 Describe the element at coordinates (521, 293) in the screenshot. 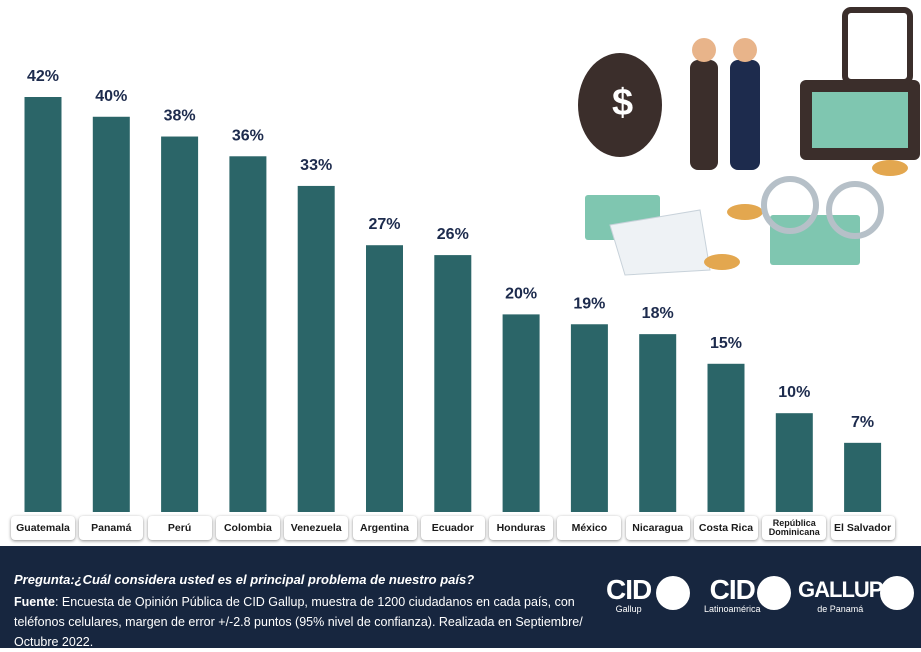

I see `value-label: 20%` at that location.